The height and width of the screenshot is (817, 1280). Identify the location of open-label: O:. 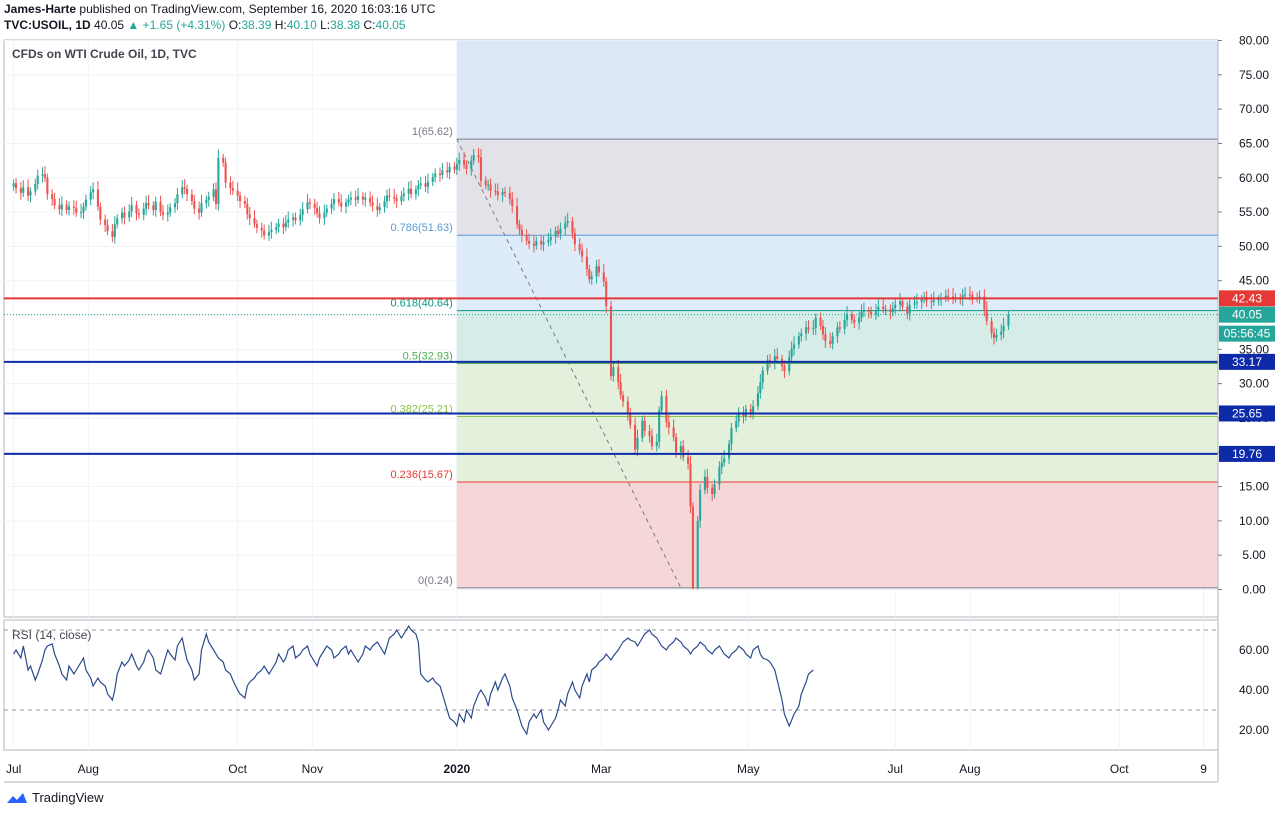
(235, 25).